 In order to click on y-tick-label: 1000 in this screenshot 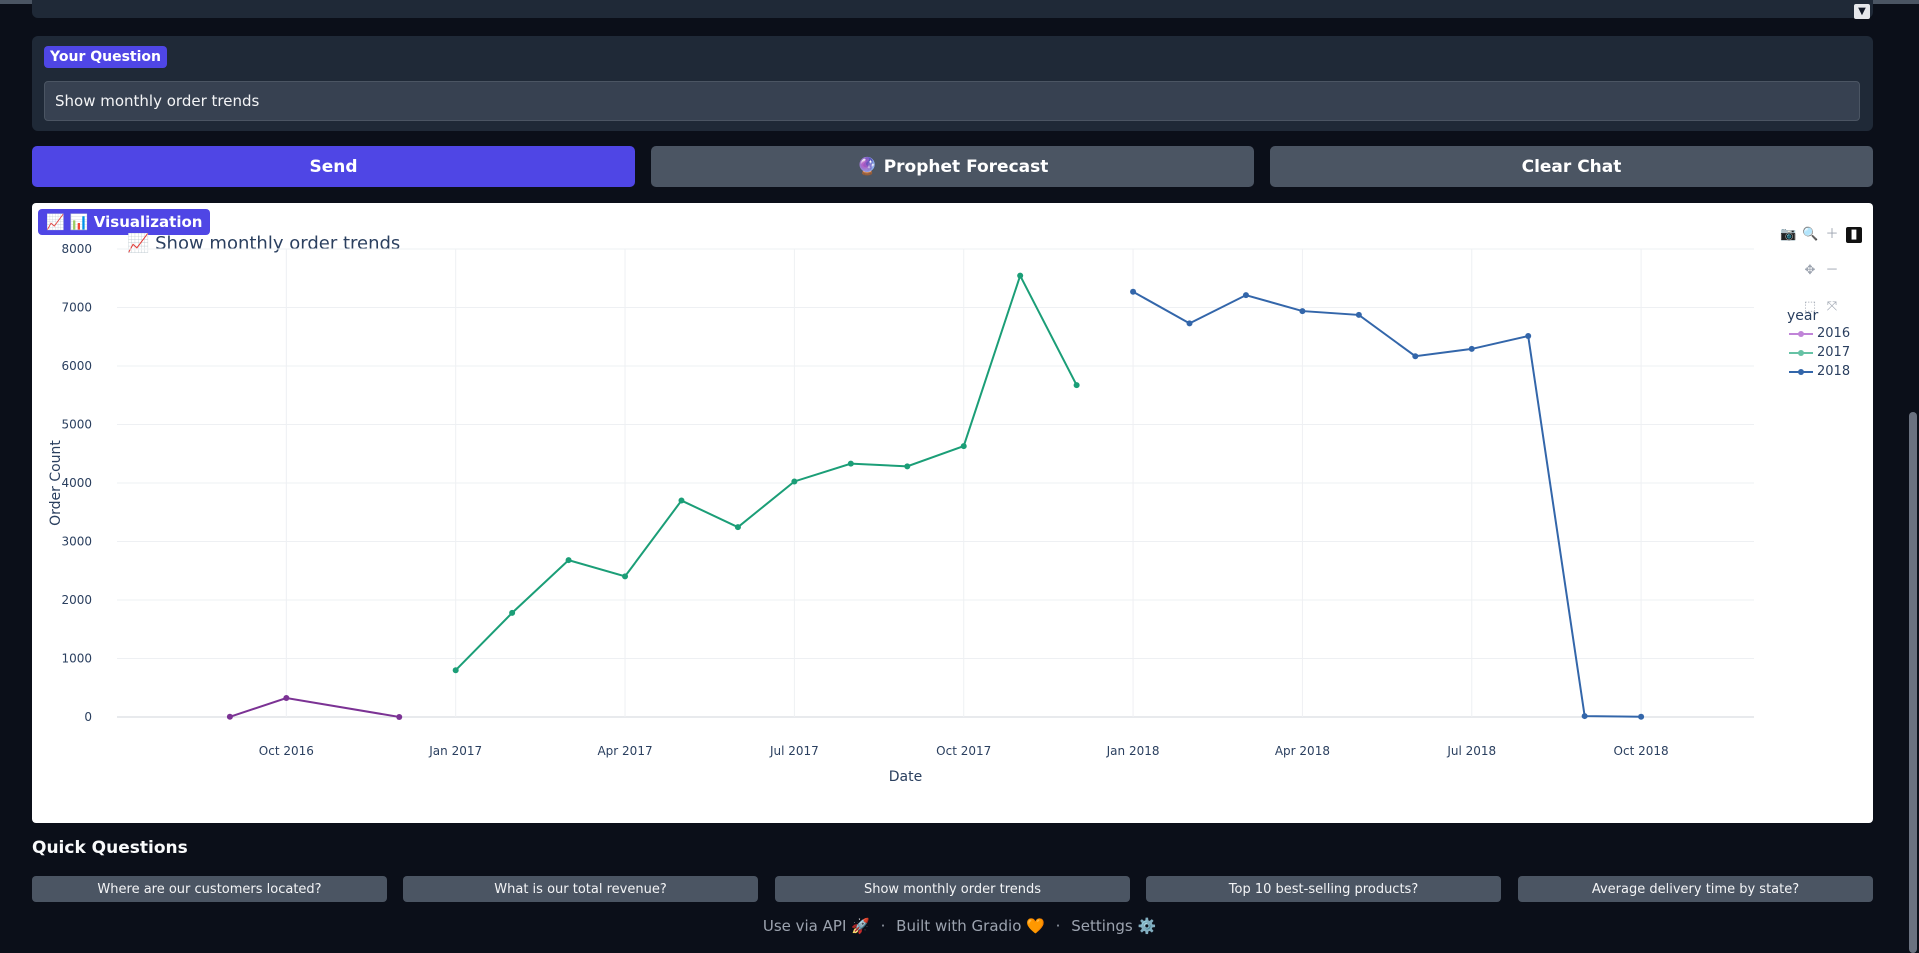, I will do `click(76, 659)`.